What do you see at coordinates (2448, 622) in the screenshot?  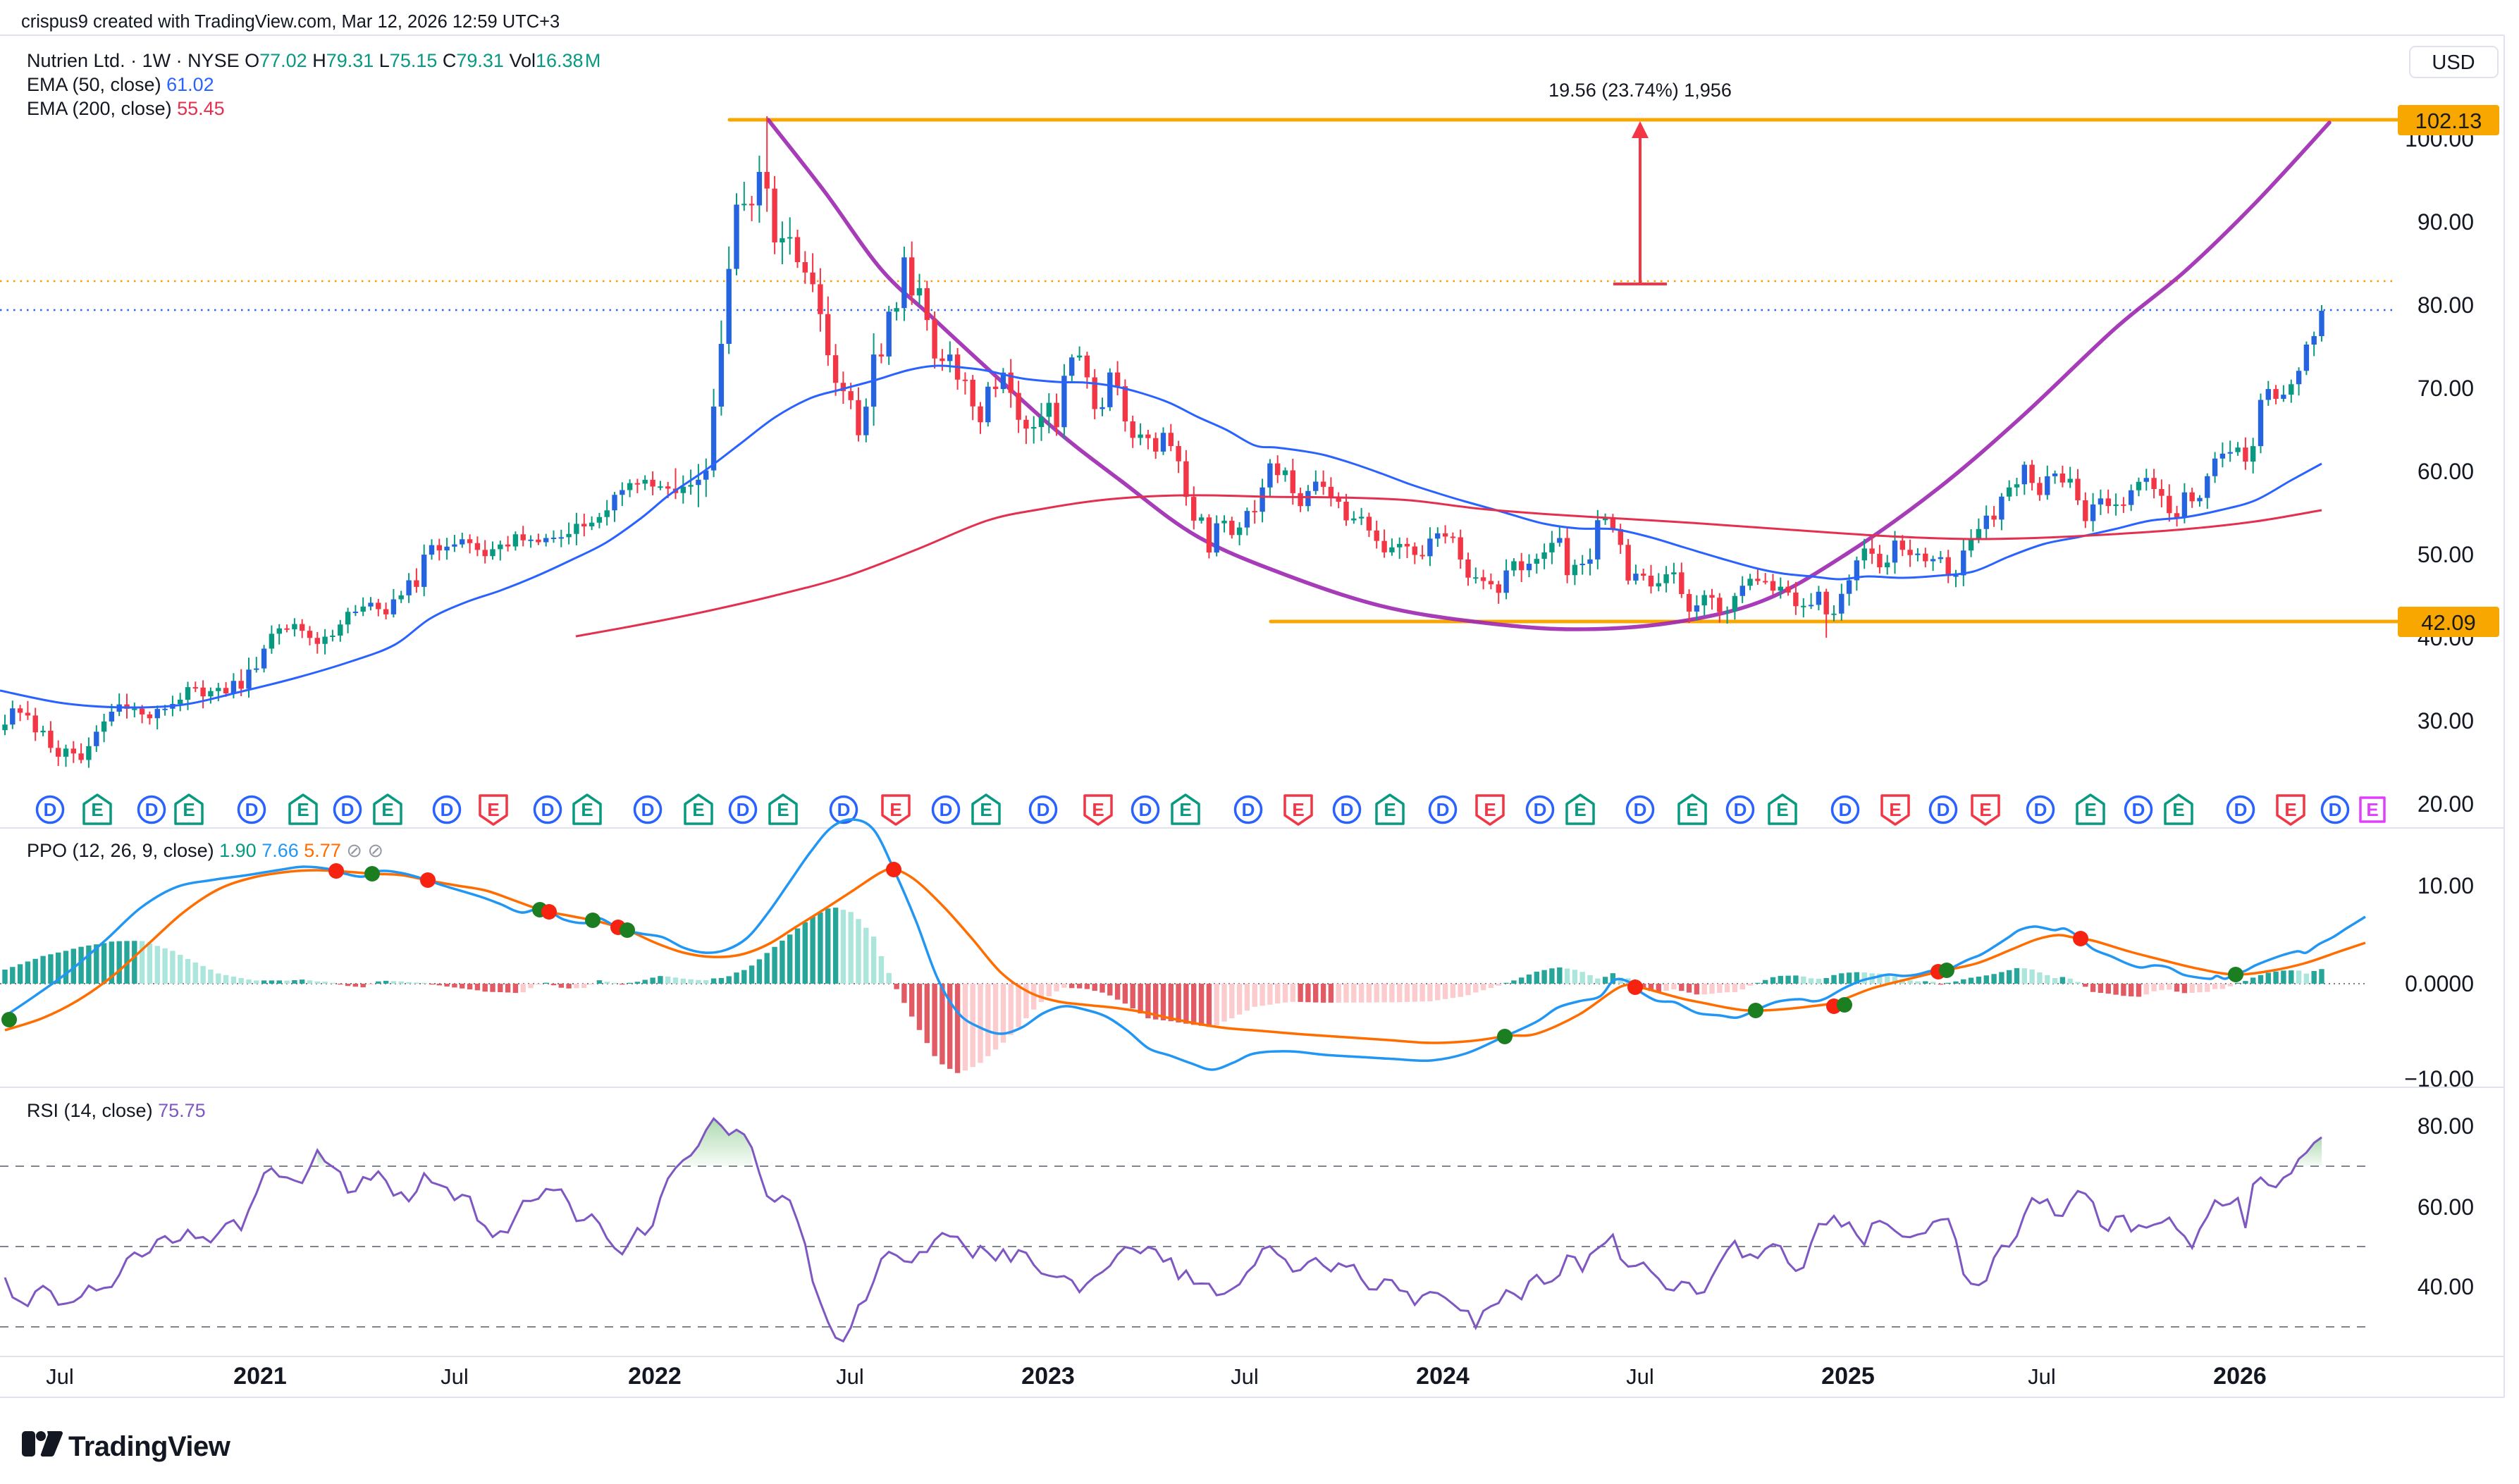 I see `svg-text: 42.09` at bounding box center [2448, 622].